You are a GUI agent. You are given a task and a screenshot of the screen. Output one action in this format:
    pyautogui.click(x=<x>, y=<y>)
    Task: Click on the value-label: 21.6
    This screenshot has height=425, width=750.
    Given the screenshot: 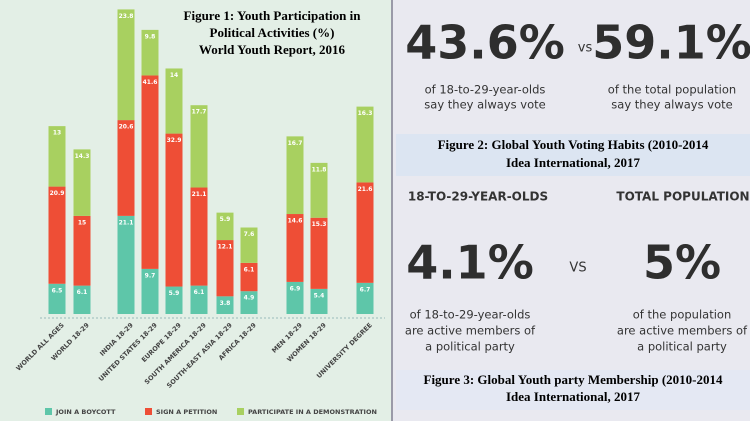 What is the action you would take?
    pyautogui.click(x=365, y=189)
    